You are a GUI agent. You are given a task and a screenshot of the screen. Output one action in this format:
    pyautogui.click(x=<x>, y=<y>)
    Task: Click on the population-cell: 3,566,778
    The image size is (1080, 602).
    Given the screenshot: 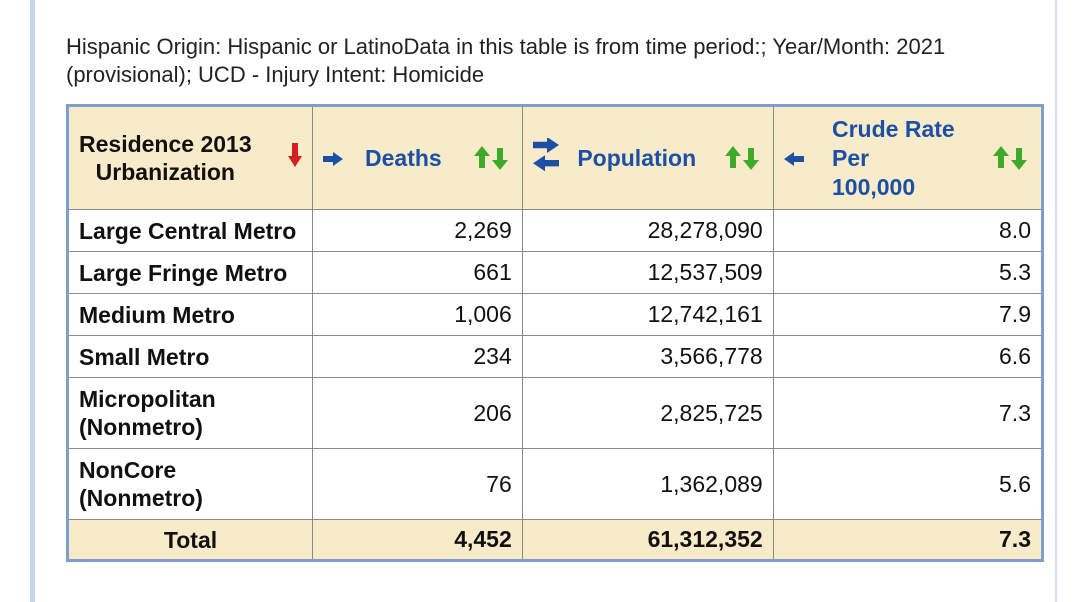 What is the action you would take?
    pyautogui.click(x=647, y=356)
    